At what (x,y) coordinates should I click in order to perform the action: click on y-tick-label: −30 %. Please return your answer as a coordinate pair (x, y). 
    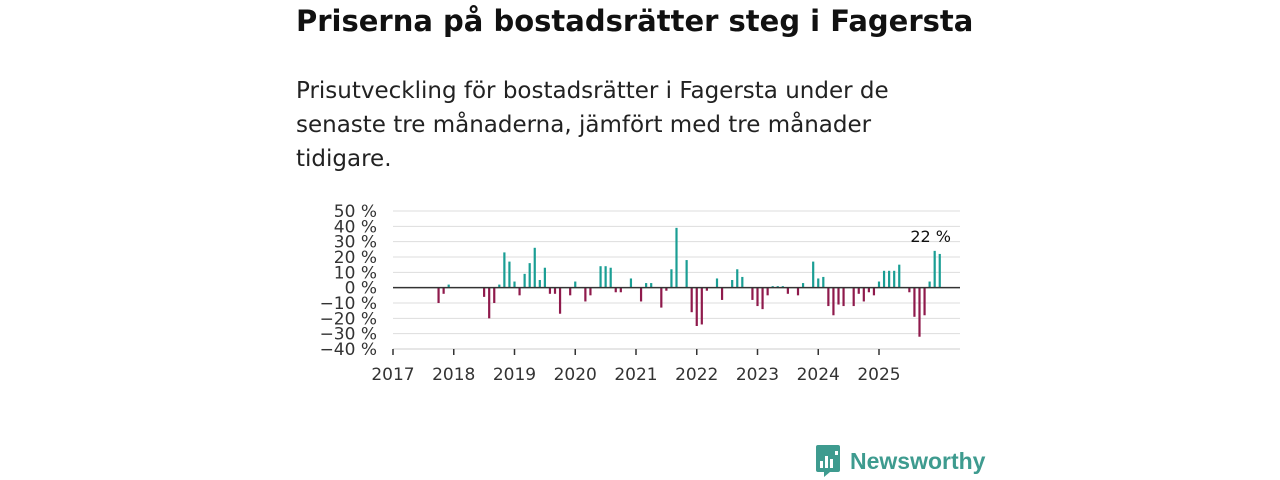
    Looking at the image, I should click on (348, 335).